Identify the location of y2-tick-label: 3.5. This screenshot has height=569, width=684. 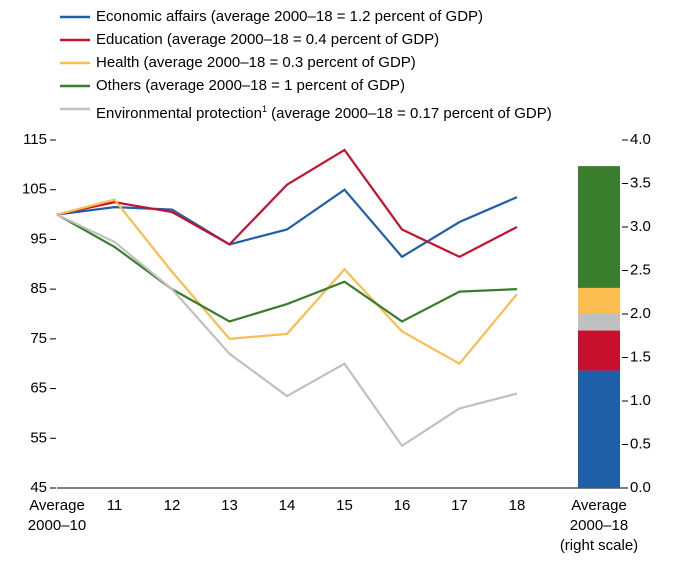
(640, 182).